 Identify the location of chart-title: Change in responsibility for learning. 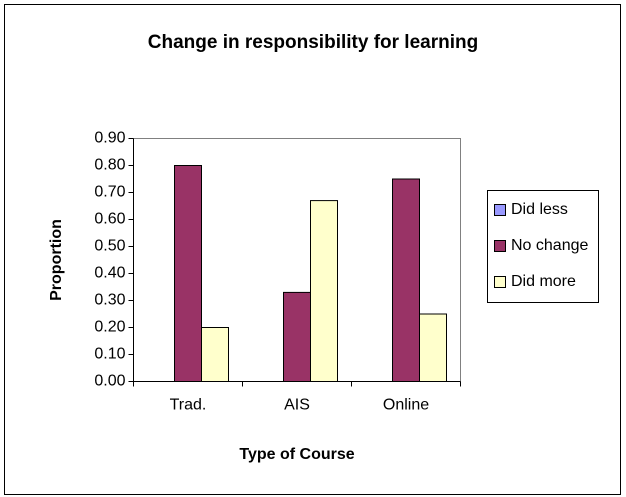
(313, 42).